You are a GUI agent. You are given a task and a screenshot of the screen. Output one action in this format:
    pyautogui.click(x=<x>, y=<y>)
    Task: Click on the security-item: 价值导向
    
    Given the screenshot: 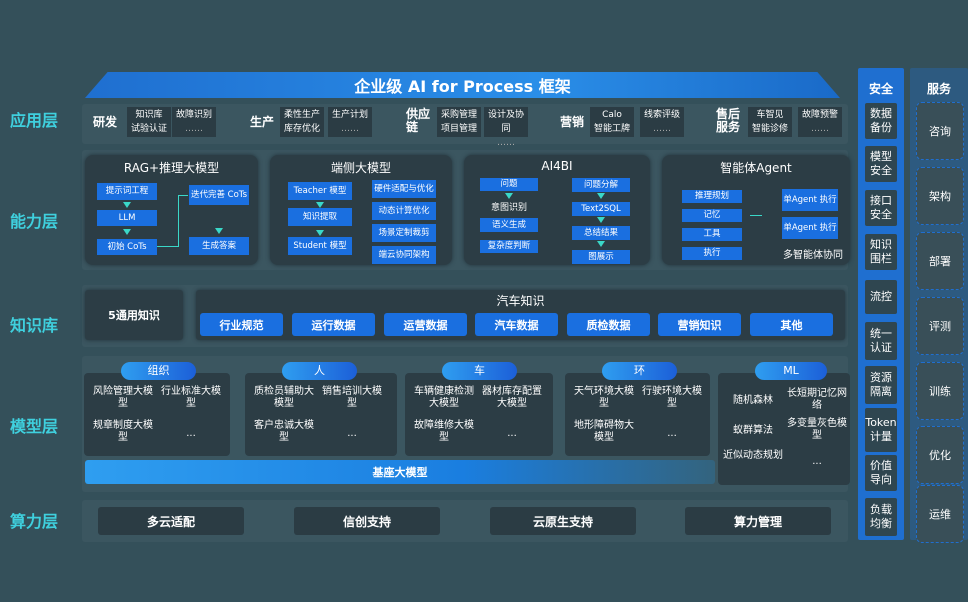 What is the action you would take?
    pyautogui.click(x=881, y=473)
    